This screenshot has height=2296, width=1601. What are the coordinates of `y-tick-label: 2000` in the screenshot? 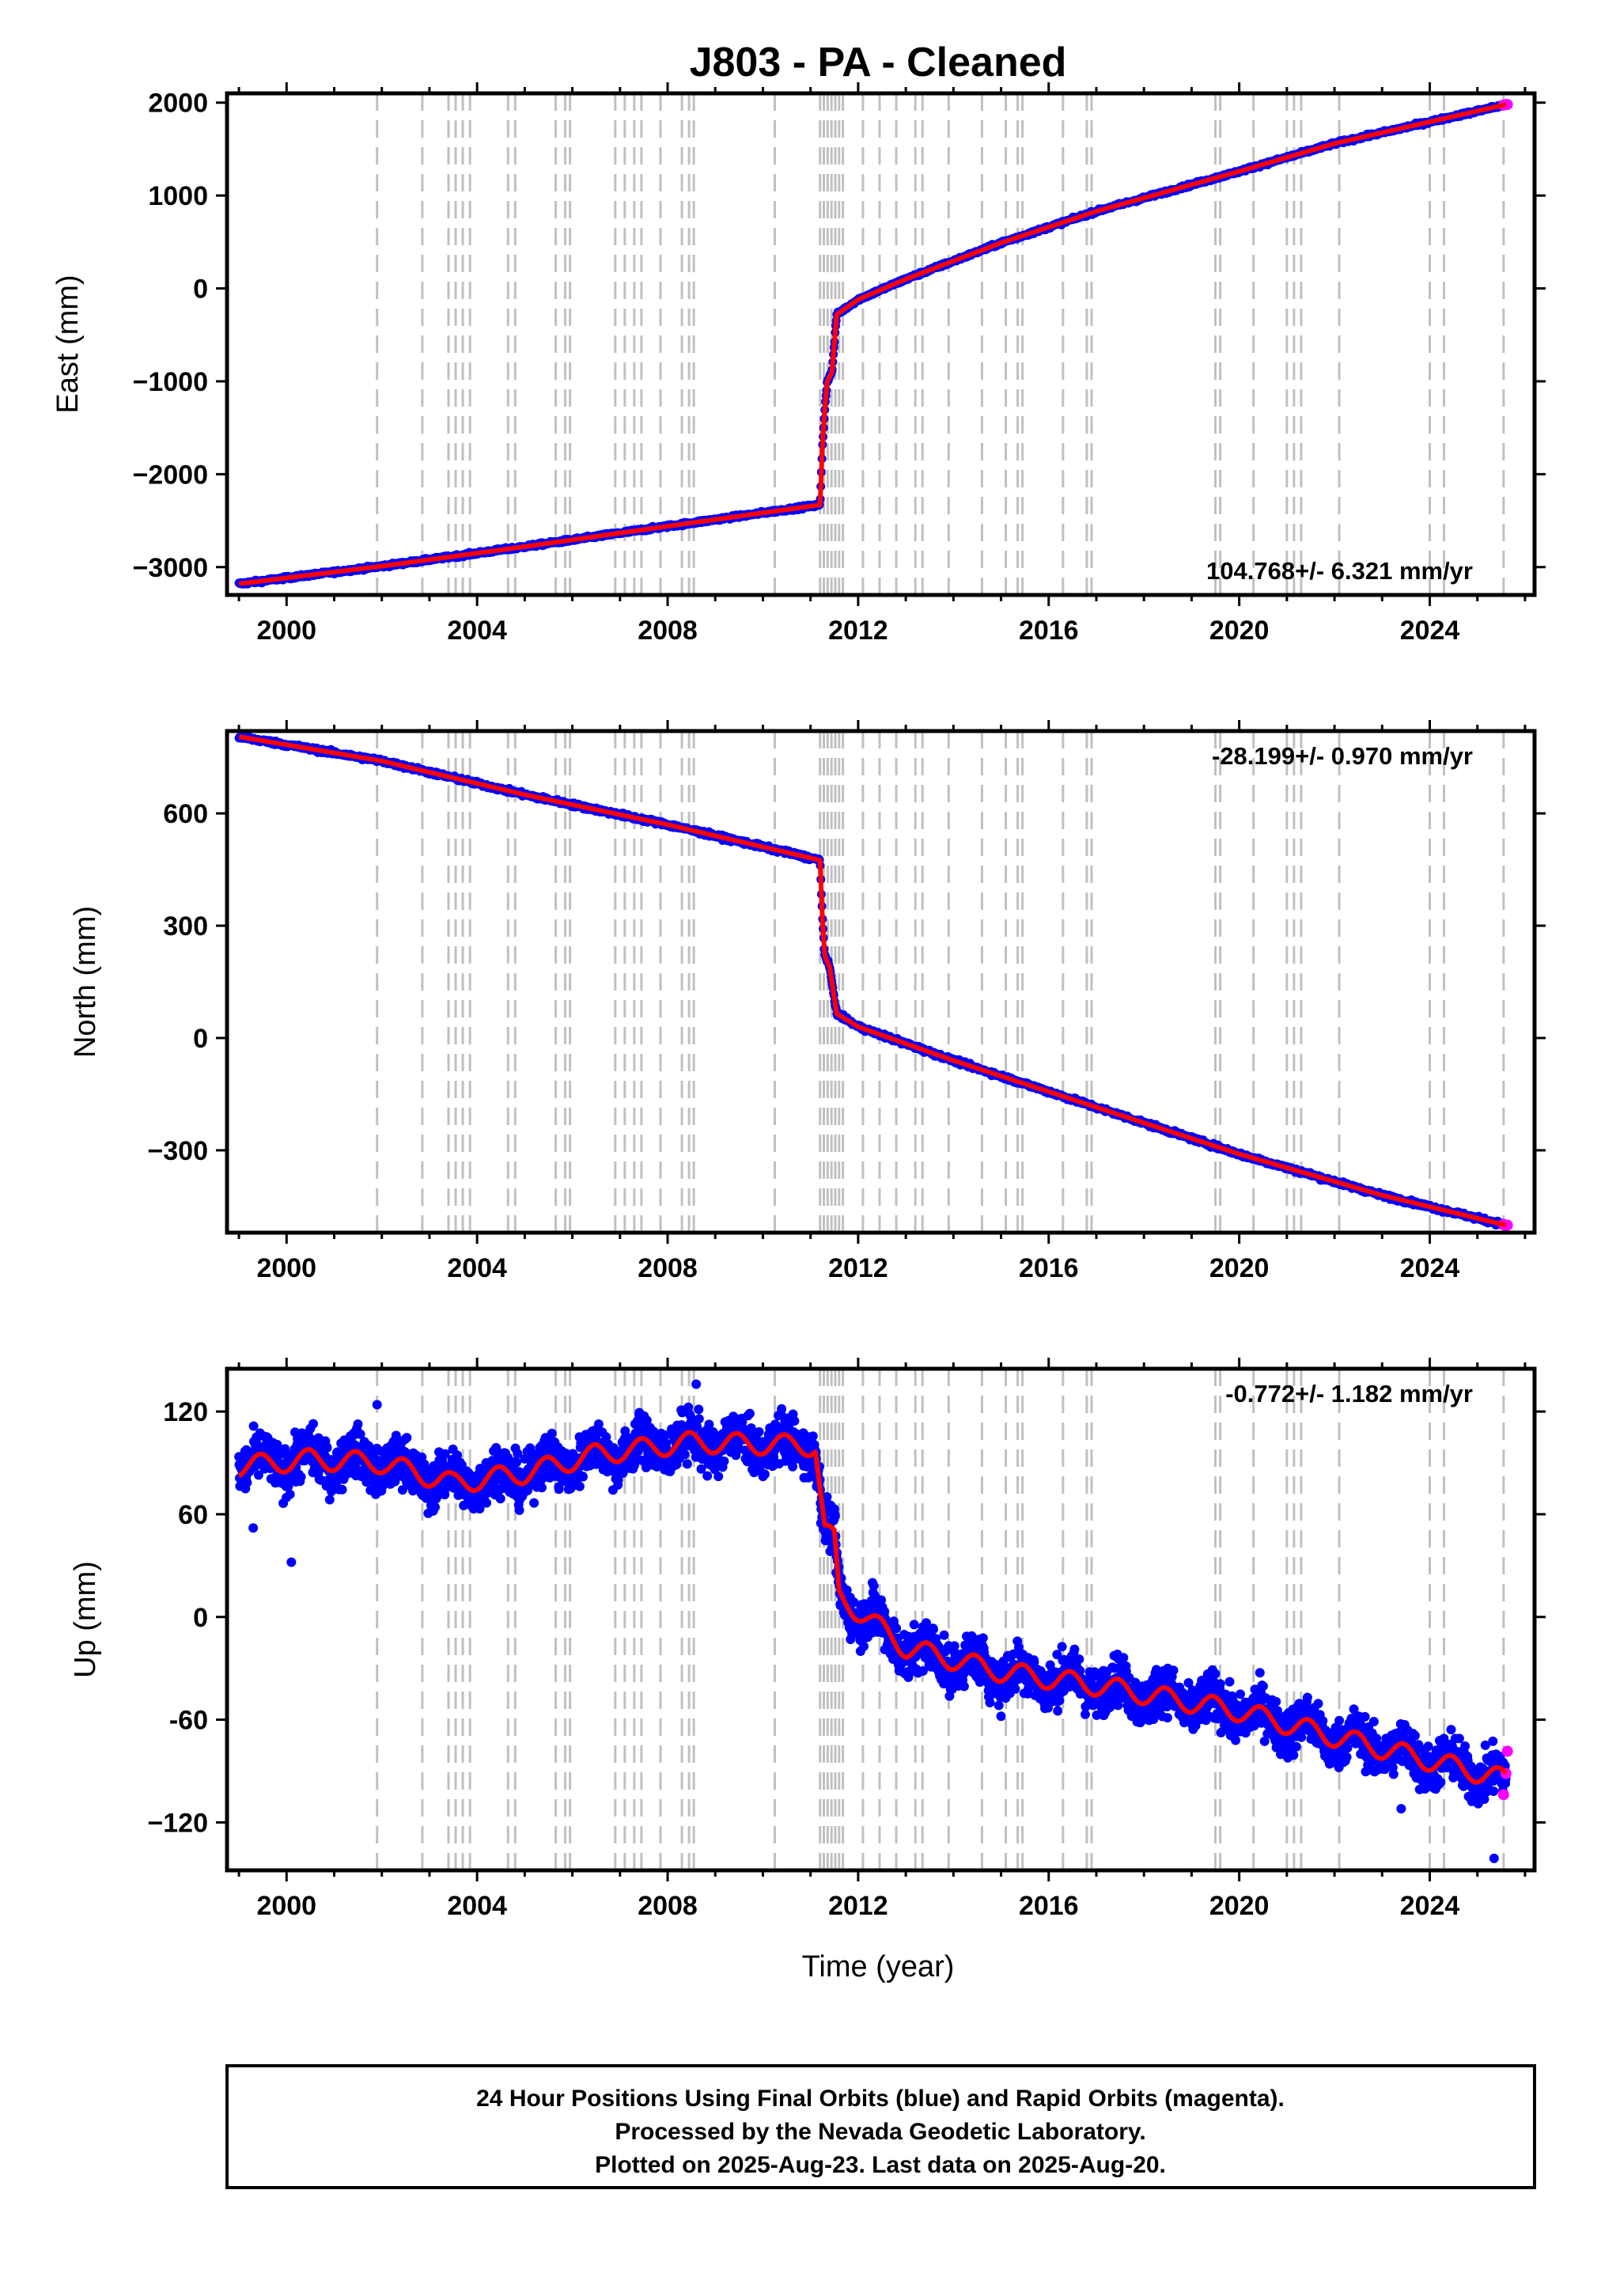 It's located at (178, 104).